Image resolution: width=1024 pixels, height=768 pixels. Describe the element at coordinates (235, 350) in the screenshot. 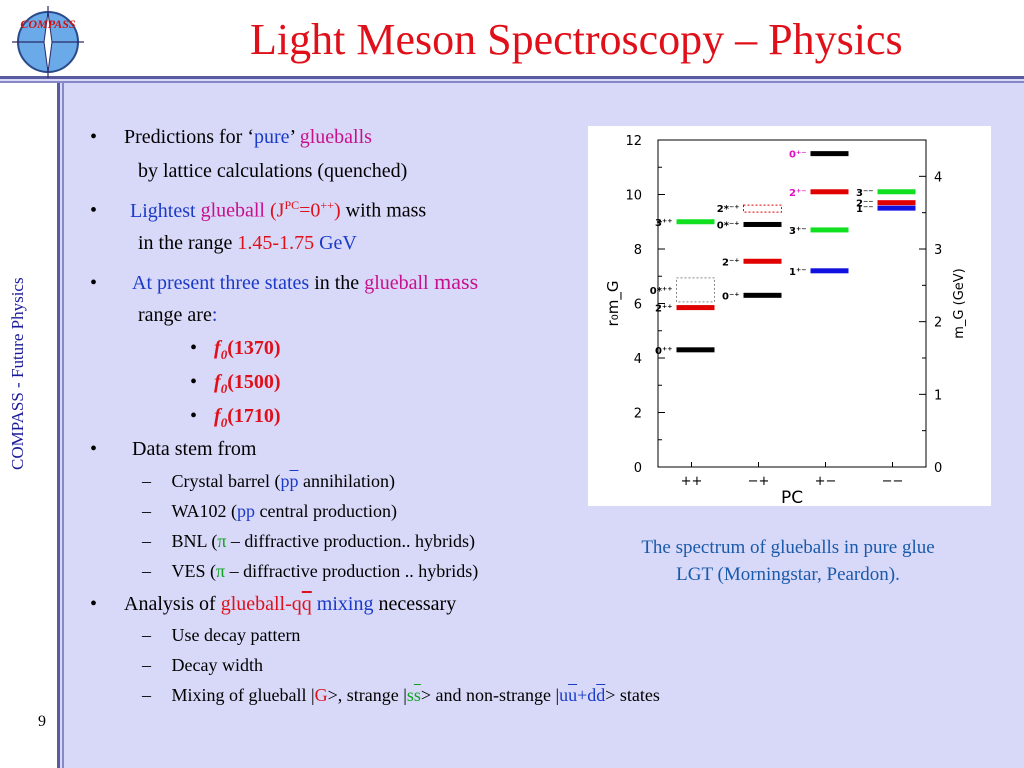

I see `state-item: • f0(1370)` at that location.